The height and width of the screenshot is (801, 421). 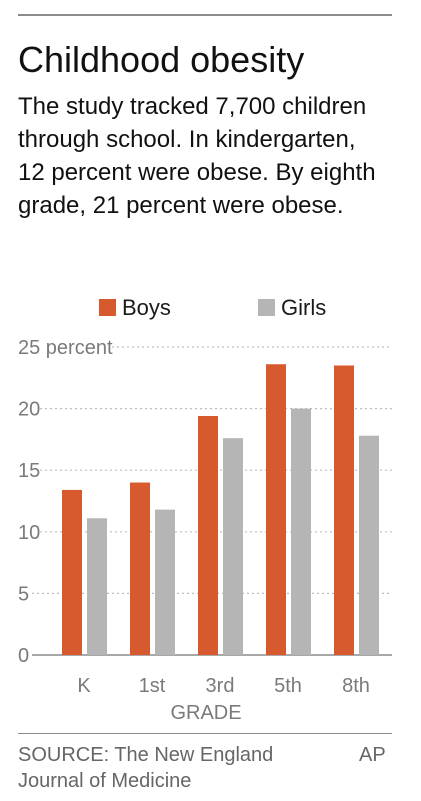 What do you see at coordinates (233, 546) in the screenshot?
I see `bar-girls-3rd` at bounding box center [233, 546].